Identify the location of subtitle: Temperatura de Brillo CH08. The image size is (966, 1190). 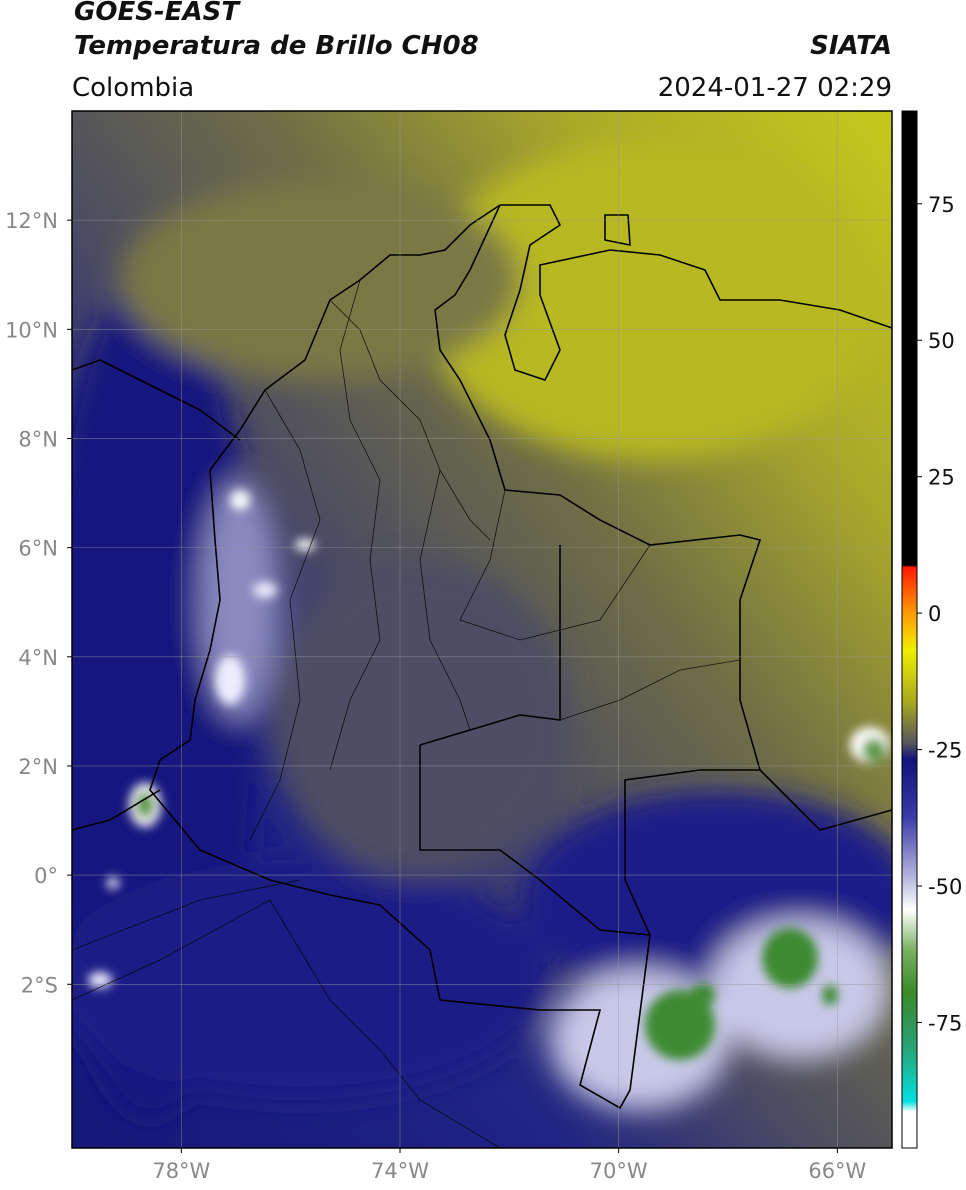
(276, 46).